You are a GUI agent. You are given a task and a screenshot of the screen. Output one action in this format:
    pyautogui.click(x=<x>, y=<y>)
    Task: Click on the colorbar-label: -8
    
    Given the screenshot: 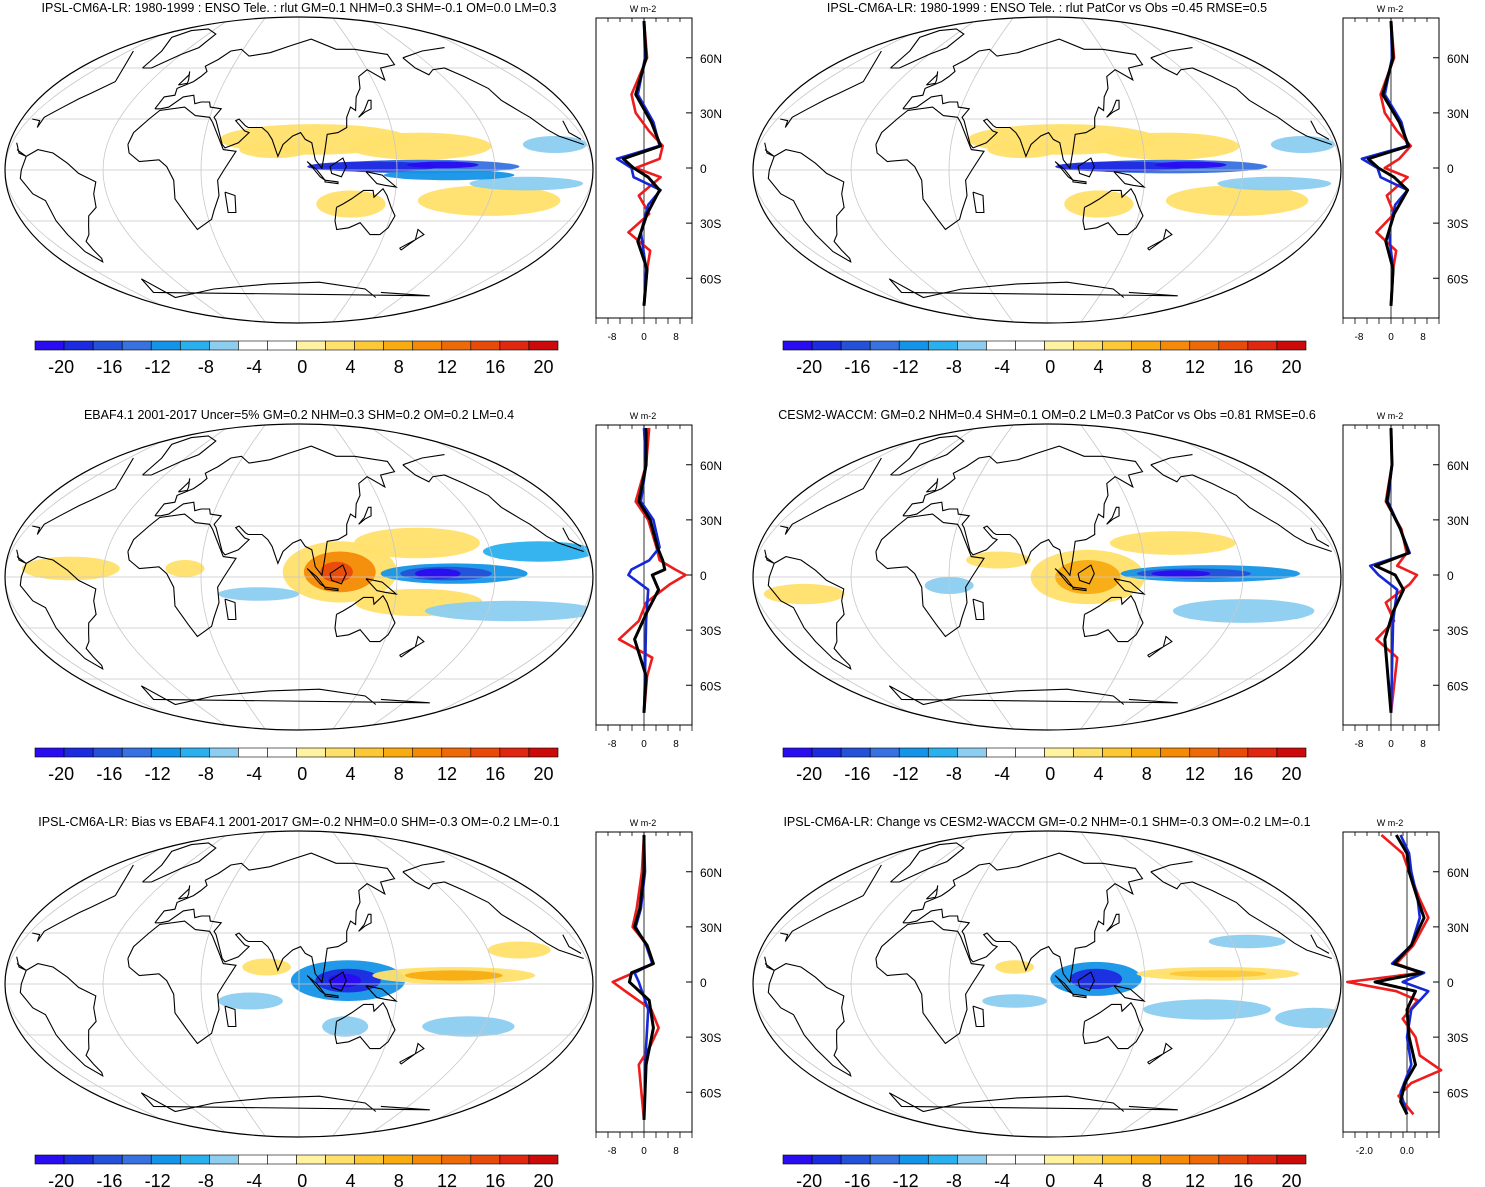 What is the action you would take?
    pyautogui.click(x=954, y=774)
    